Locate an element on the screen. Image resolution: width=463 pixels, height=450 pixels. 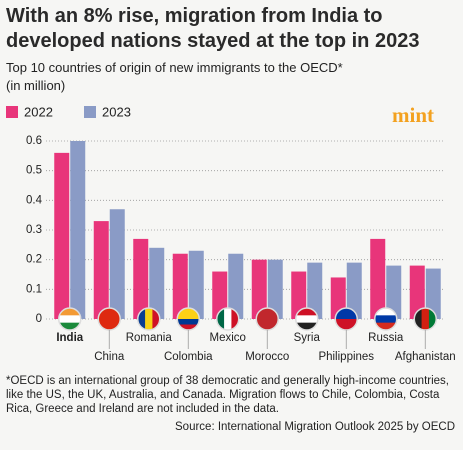
unit-label: (in million) is located at coordinates (36, 85).